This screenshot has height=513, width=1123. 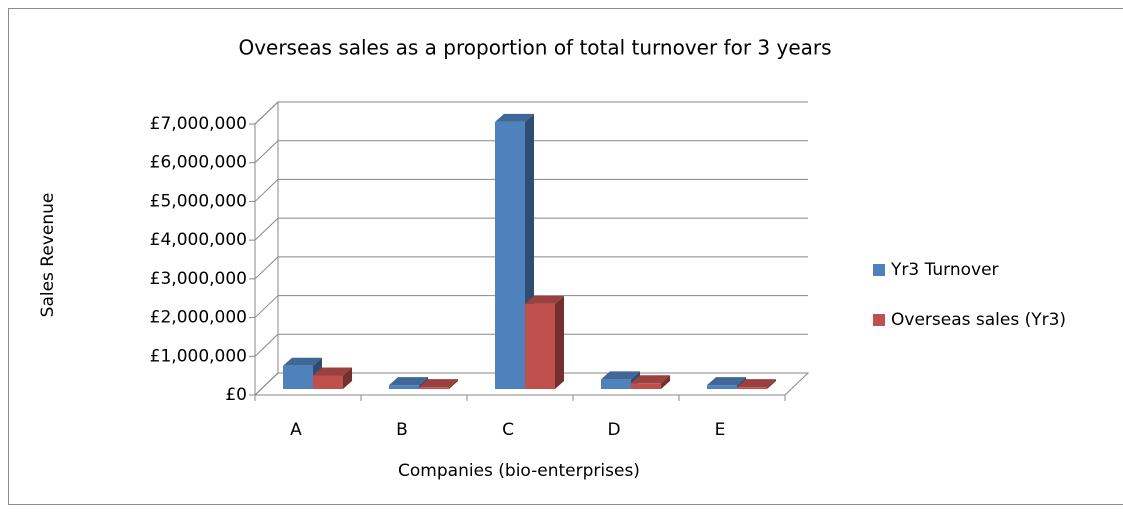 What do you see at coordinates (519, 471) in the screenshot?
I see `x-axis-title: Companies (bio-enterprises)` at bounding box center [519, 471].